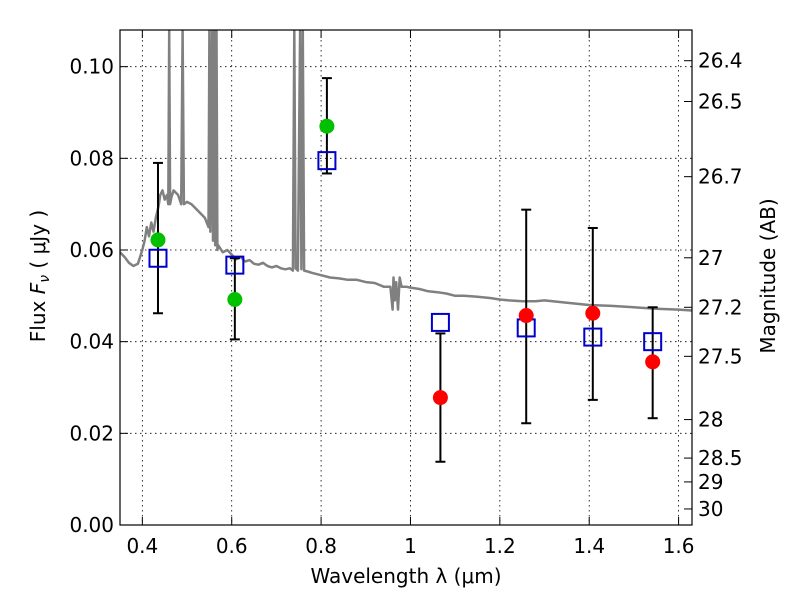  Describe the element at coordinates (91, 250) in the screenshot. I see `y-tick-label-3: 0.06` at that location.